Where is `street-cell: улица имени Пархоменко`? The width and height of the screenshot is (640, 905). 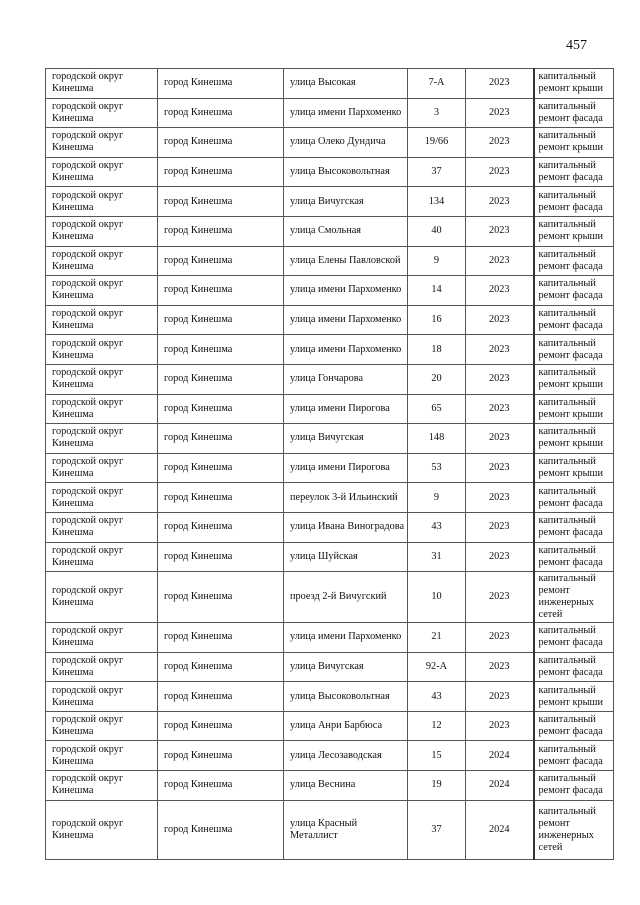 street-cell: улица имени Пархоменко is located at coordinates (345, 349).